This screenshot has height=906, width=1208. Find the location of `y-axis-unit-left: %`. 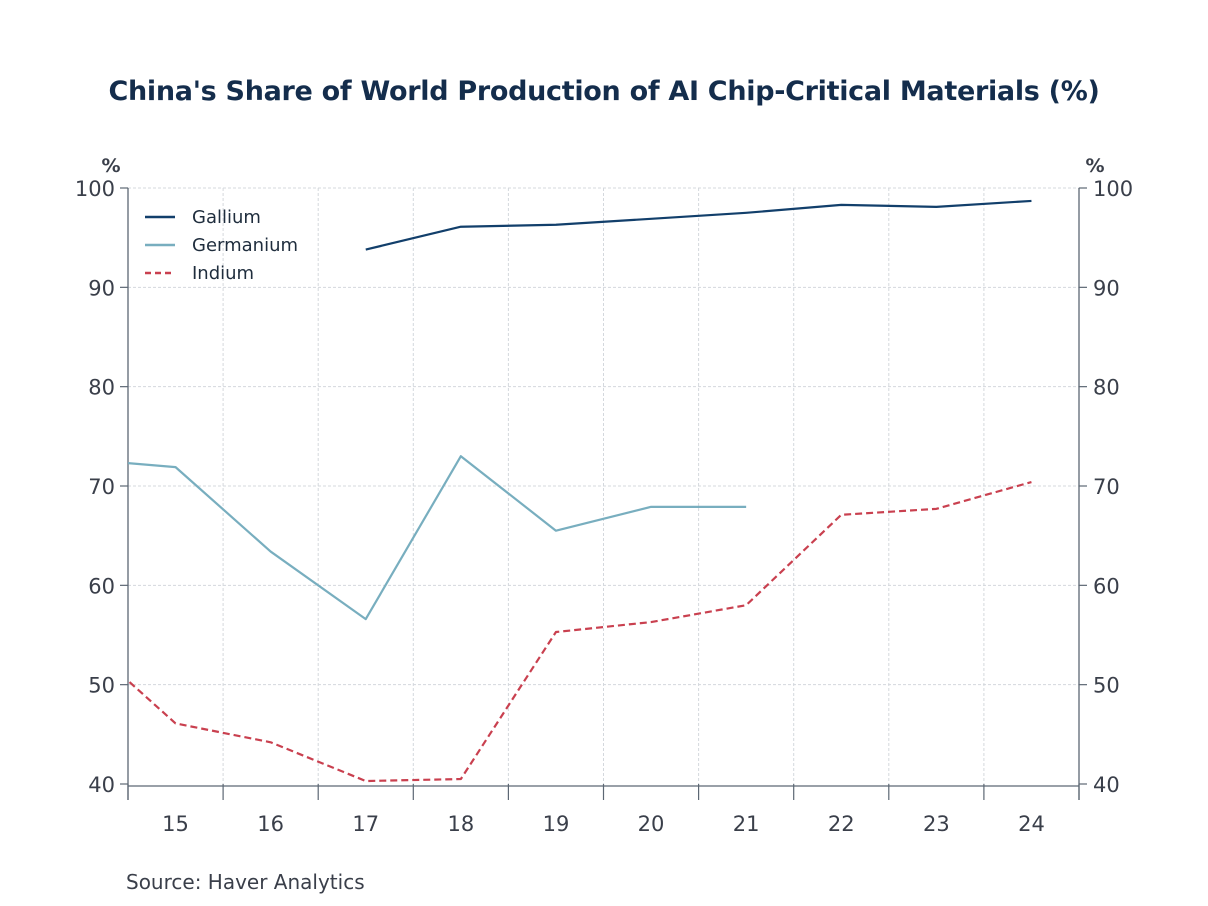

y-axis-unit-left: % is located at coordinates (110, 166).